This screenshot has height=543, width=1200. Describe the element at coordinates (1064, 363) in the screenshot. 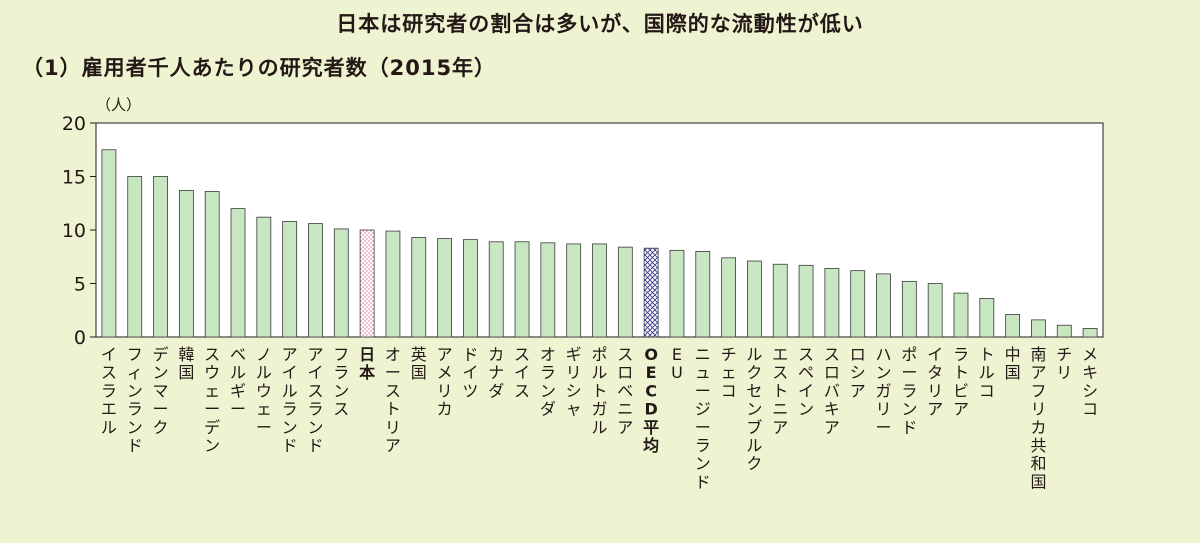

I see `x-tick-label: チリ` at that location.